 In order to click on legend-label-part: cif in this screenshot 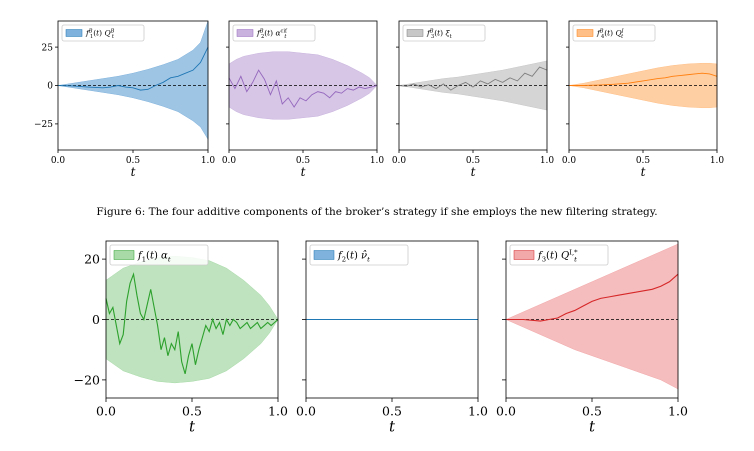, I will do `click(284, 32)`.